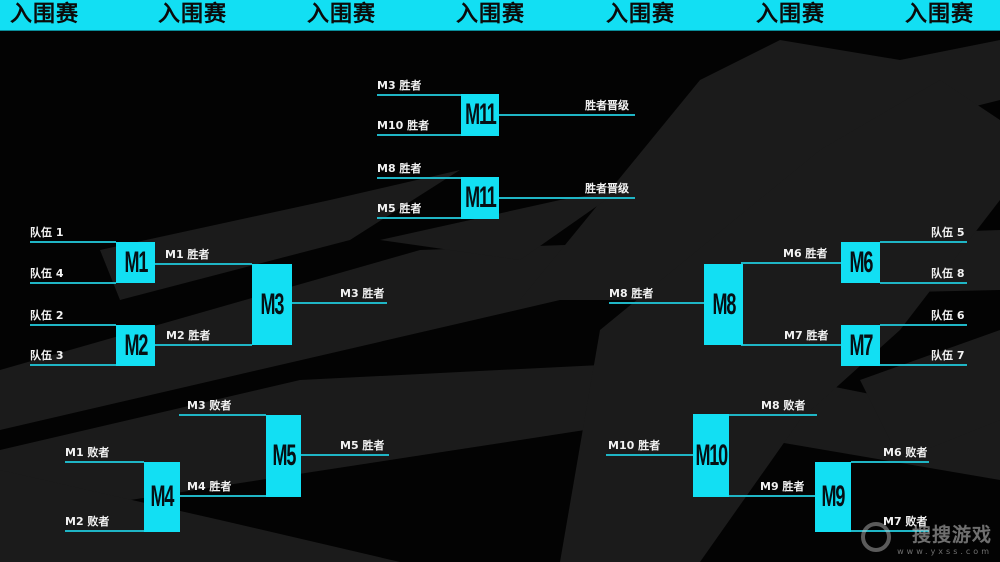 This screenshot has width=1000, height=562. I want to click on match-output-label: M9 胜者, so click(782, 486).